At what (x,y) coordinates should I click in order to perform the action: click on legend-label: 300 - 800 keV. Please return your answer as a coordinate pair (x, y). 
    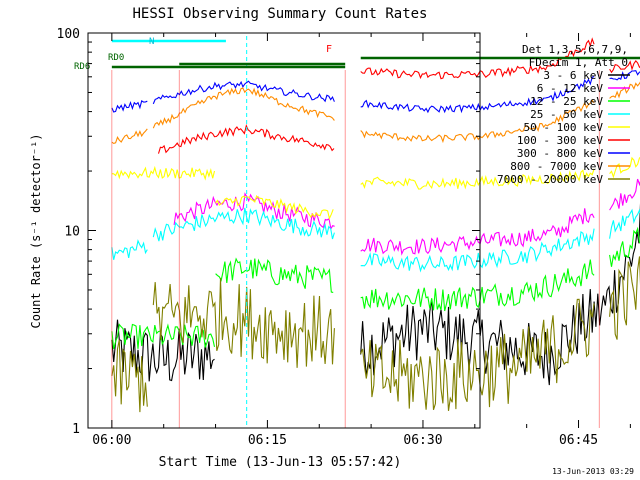
    Looking at the image, I should click on (560, 153).